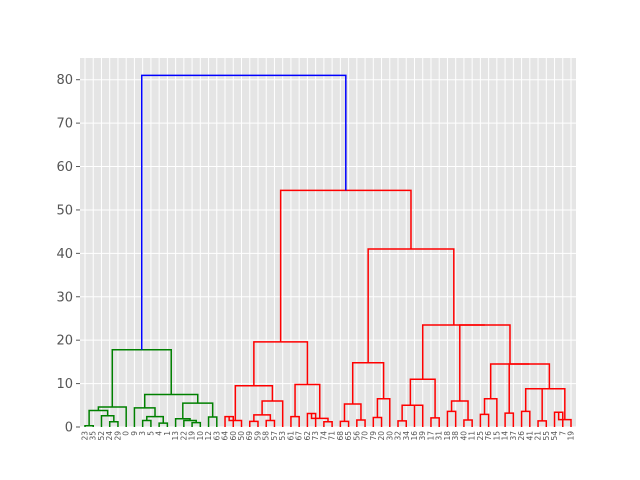 This screenshot has height=480, width=640. I want to click on y-tick-label-30: 30, so click(64, 297).